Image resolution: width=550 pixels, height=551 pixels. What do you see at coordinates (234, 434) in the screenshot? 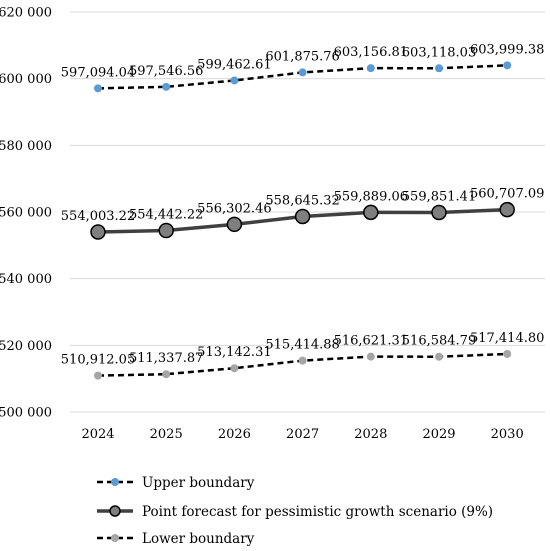
I see `x-tick-label: 2026` at bounding box center [234, 434].